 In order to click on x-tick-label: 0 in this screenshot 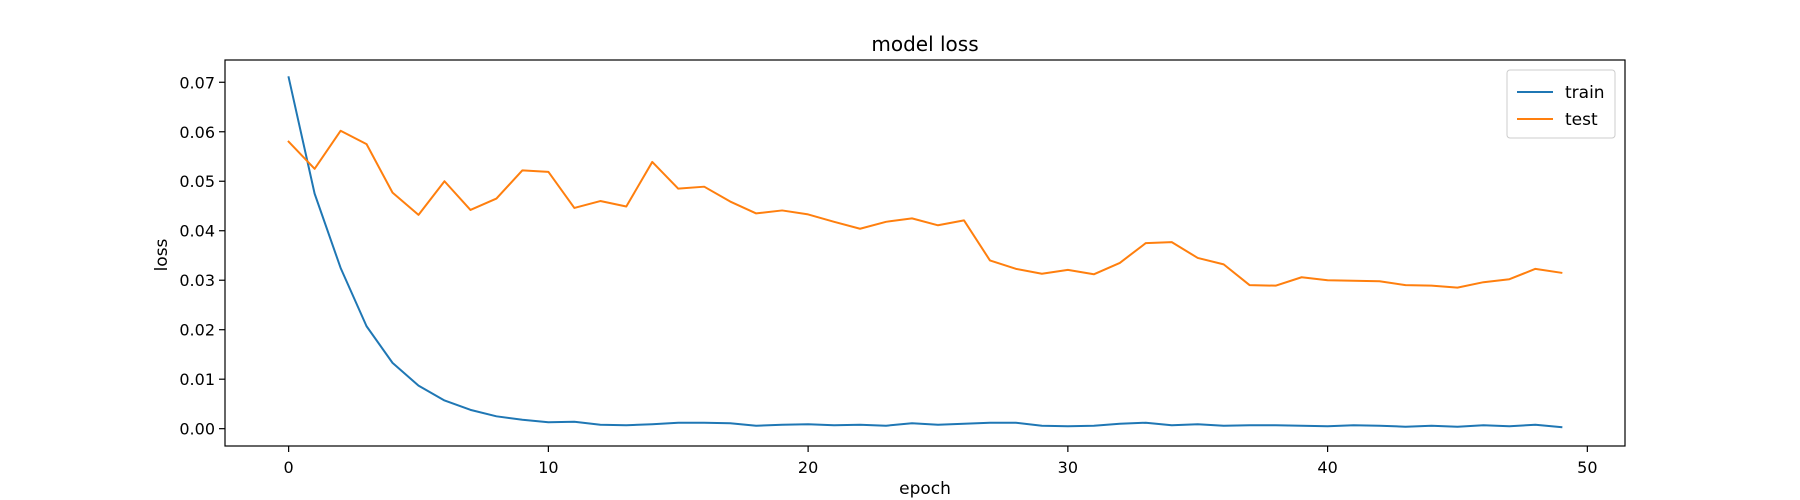, I will do `click(289, 467)`.